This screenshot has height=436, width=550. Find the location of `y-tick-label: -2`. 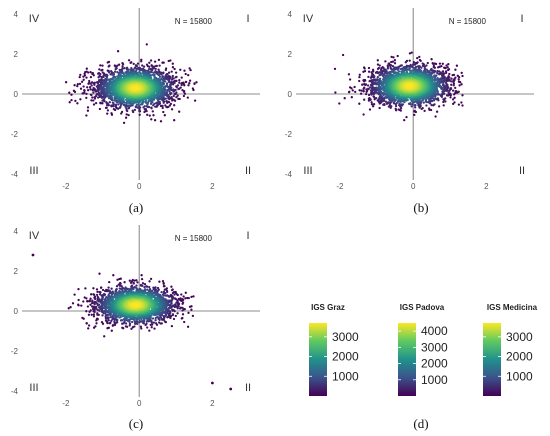

y-tick-label: -2 is located at coordinates (15, 134).